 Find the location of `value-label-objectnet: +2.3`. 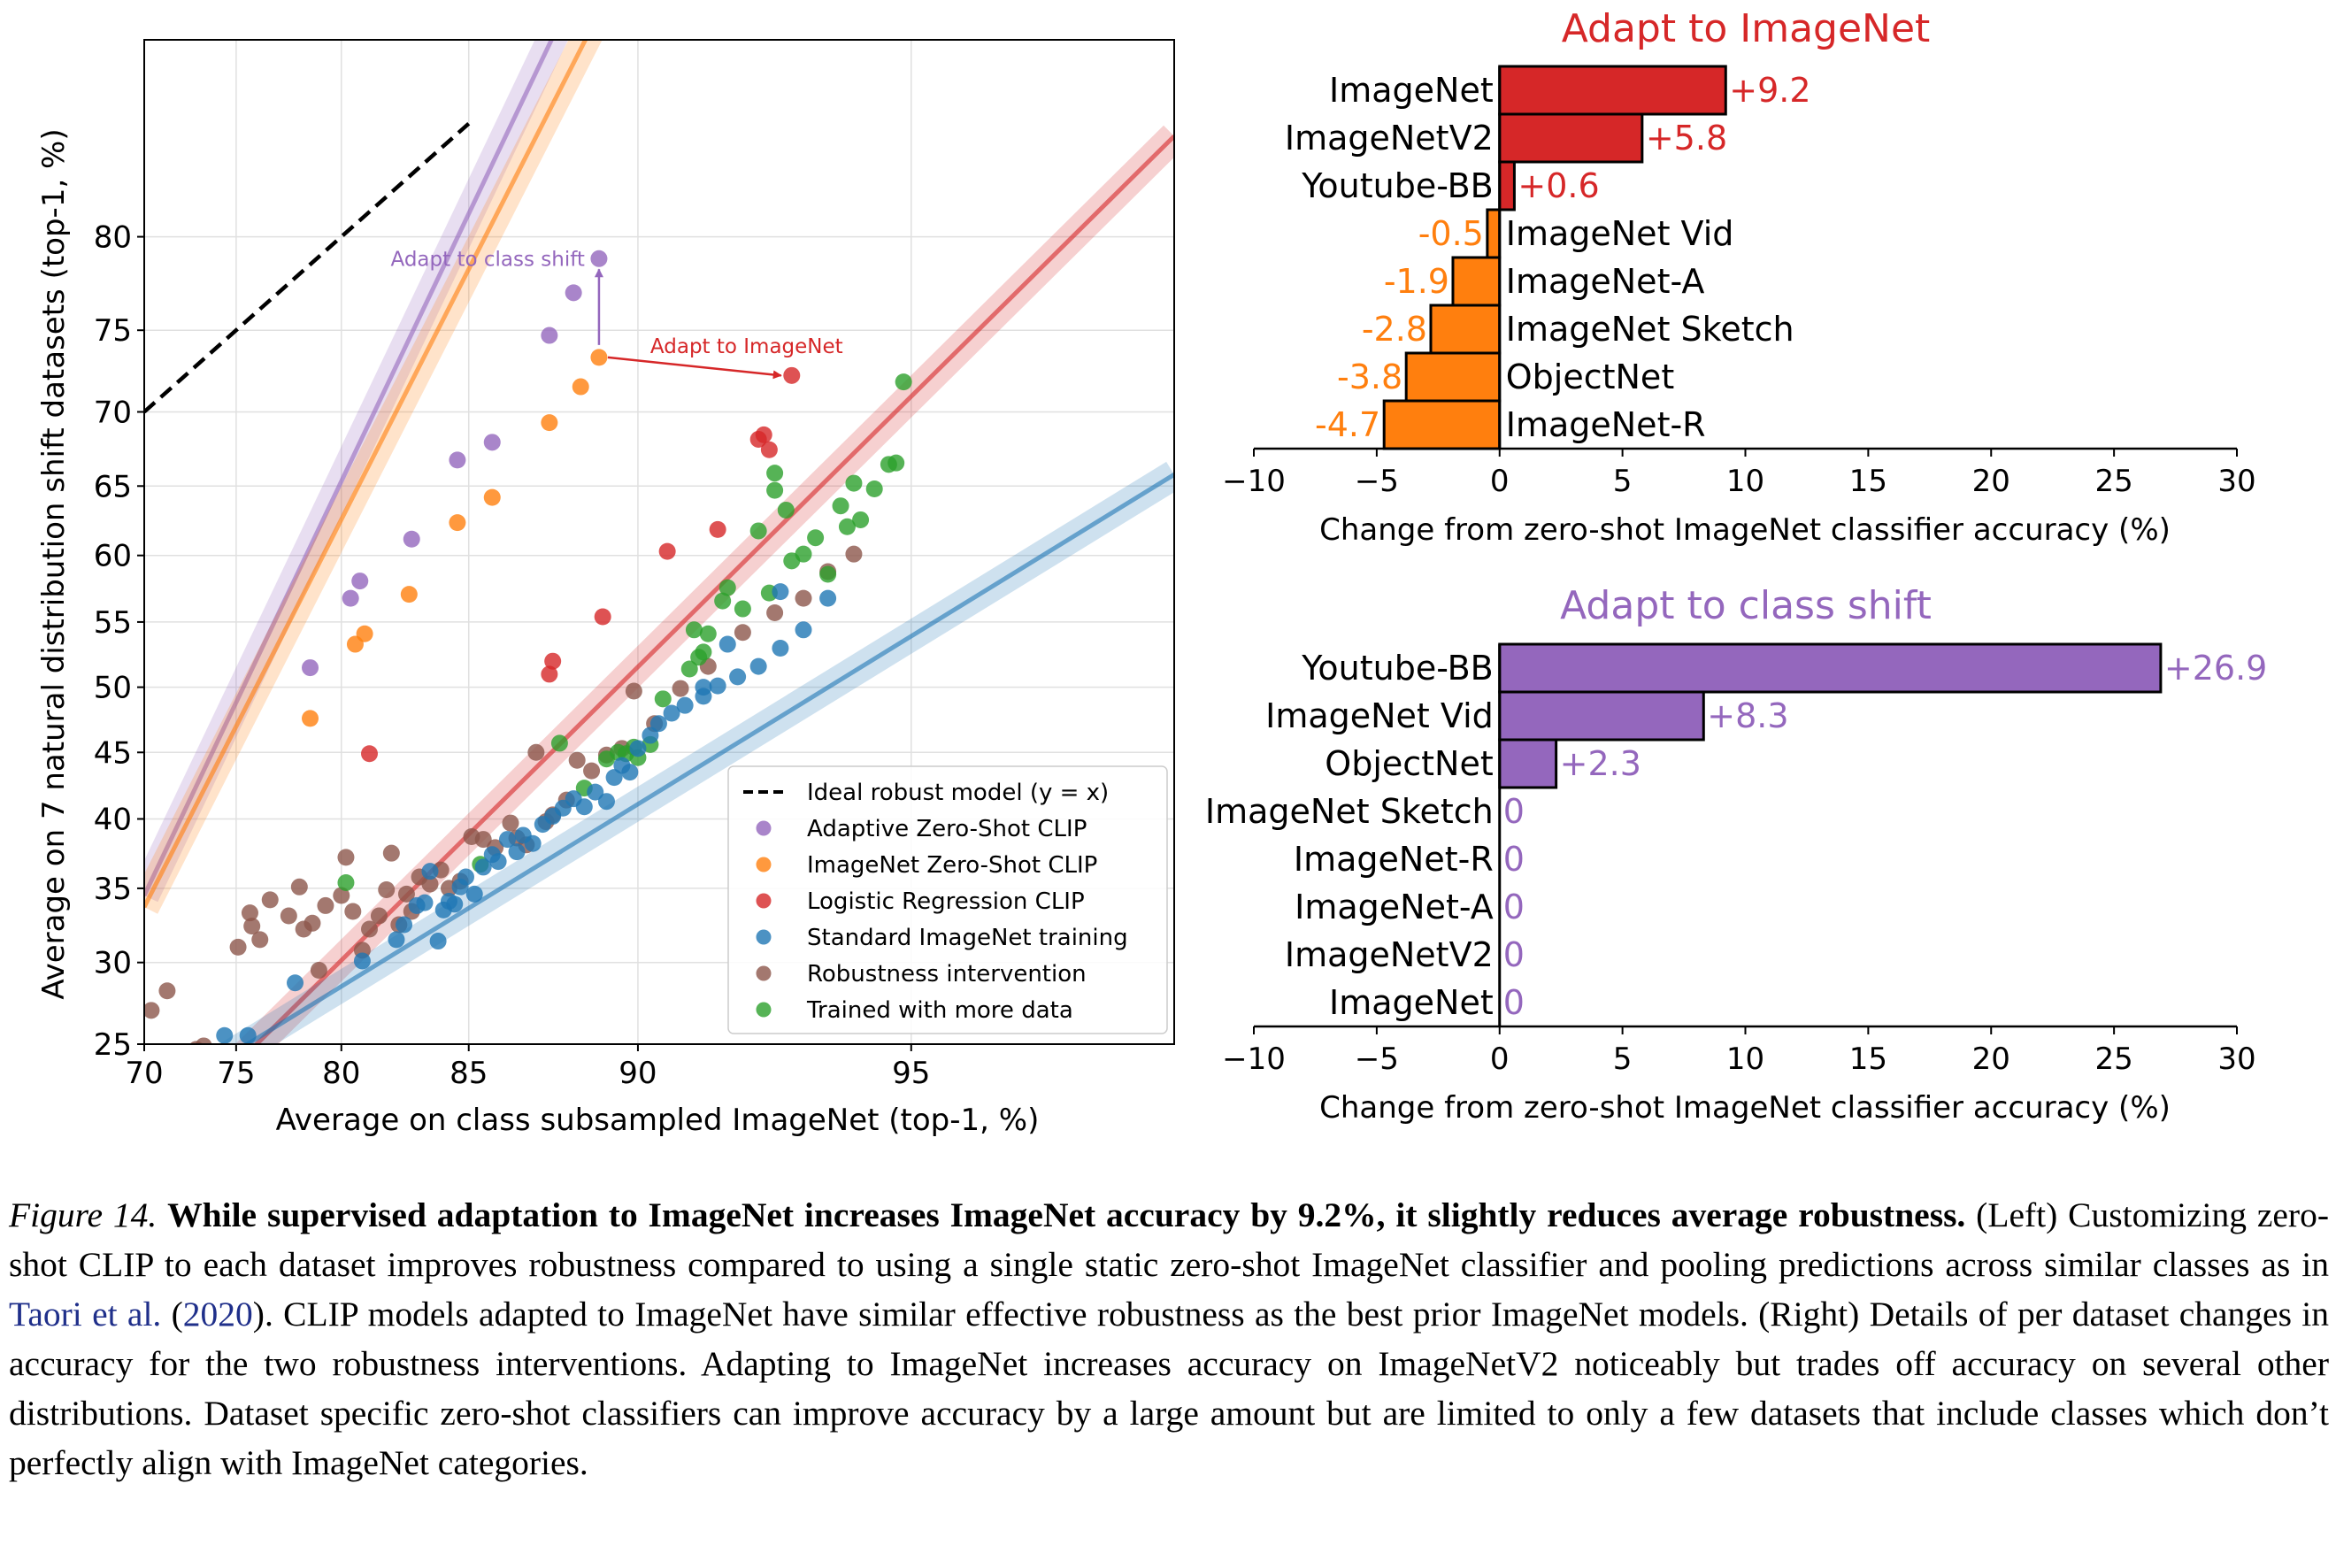

value-label-objectnet: +2.3 is located at coordinates (1601, 763).